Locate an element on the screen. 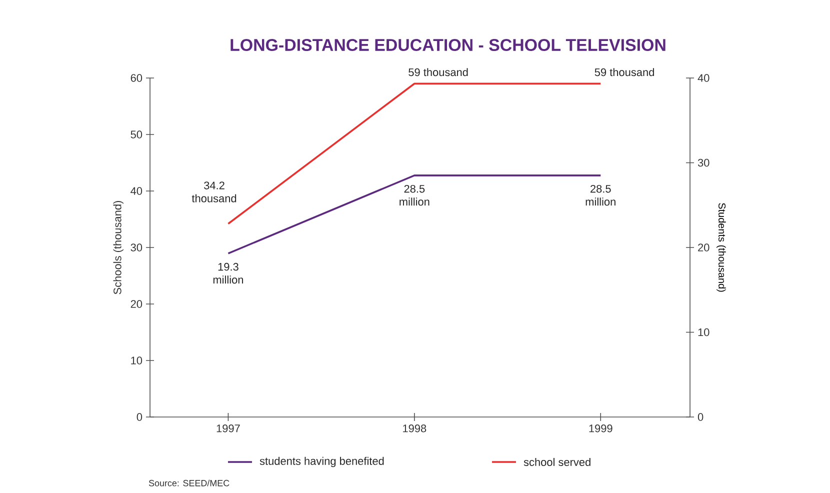 This screenshot has width=830, height=493. y2-tick-label: 40 is located at coordinates (704, 78).